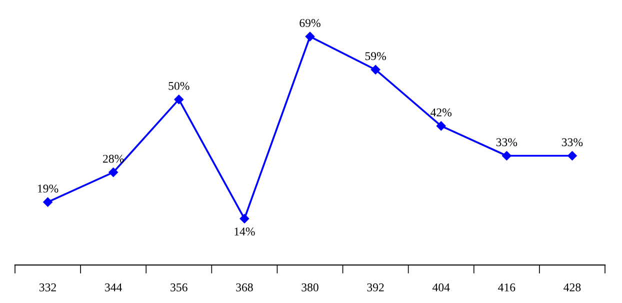 The image size is (622, 303). I want to click on x-tick-label: 404, so click(441, 287).